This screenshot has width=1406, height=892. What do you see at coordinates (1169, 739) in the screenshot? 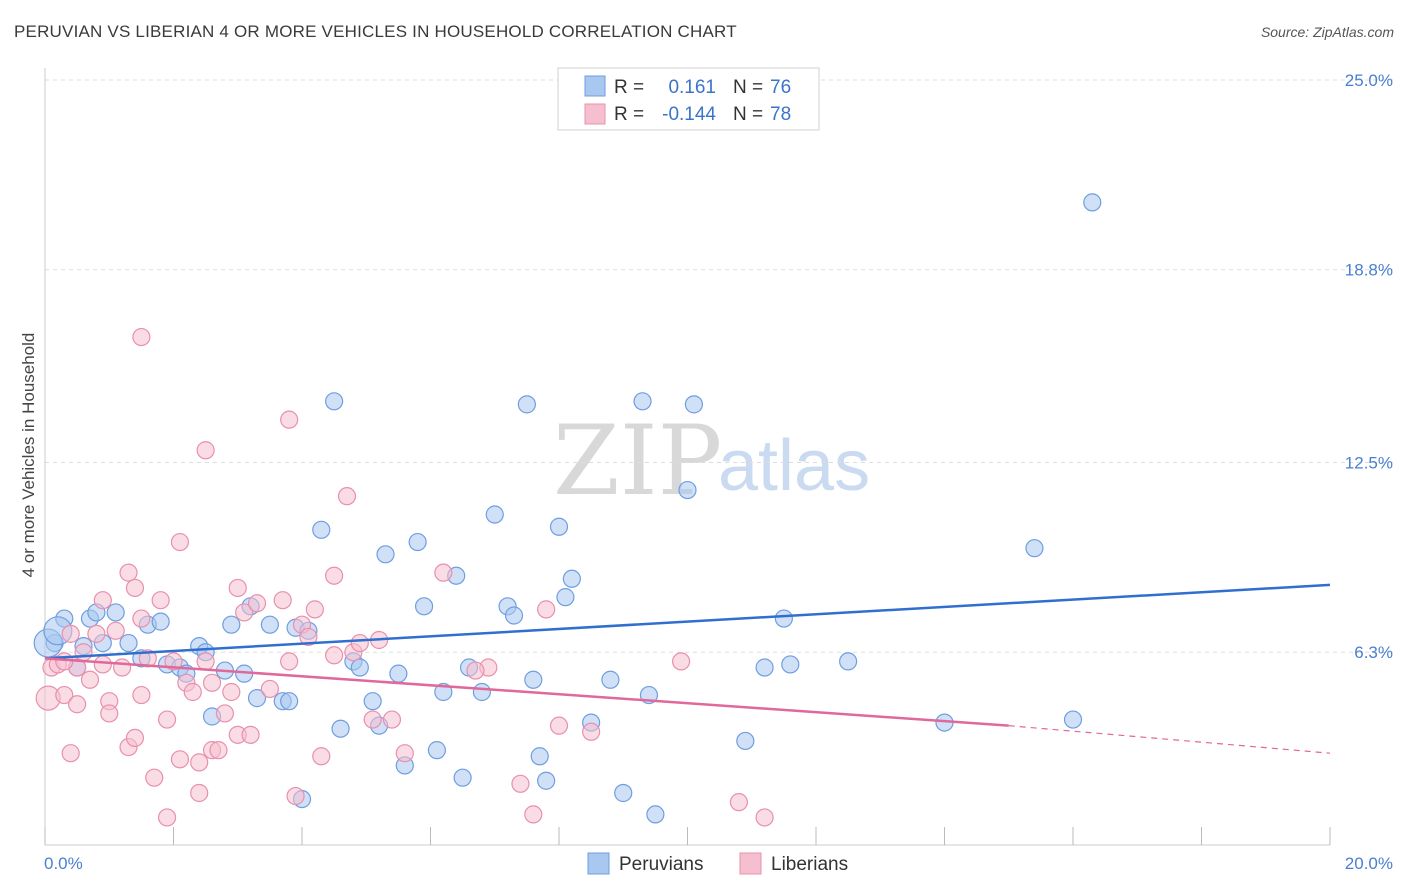
I see `trend-line-liberians-extension` at bounding box center [1169, 739].